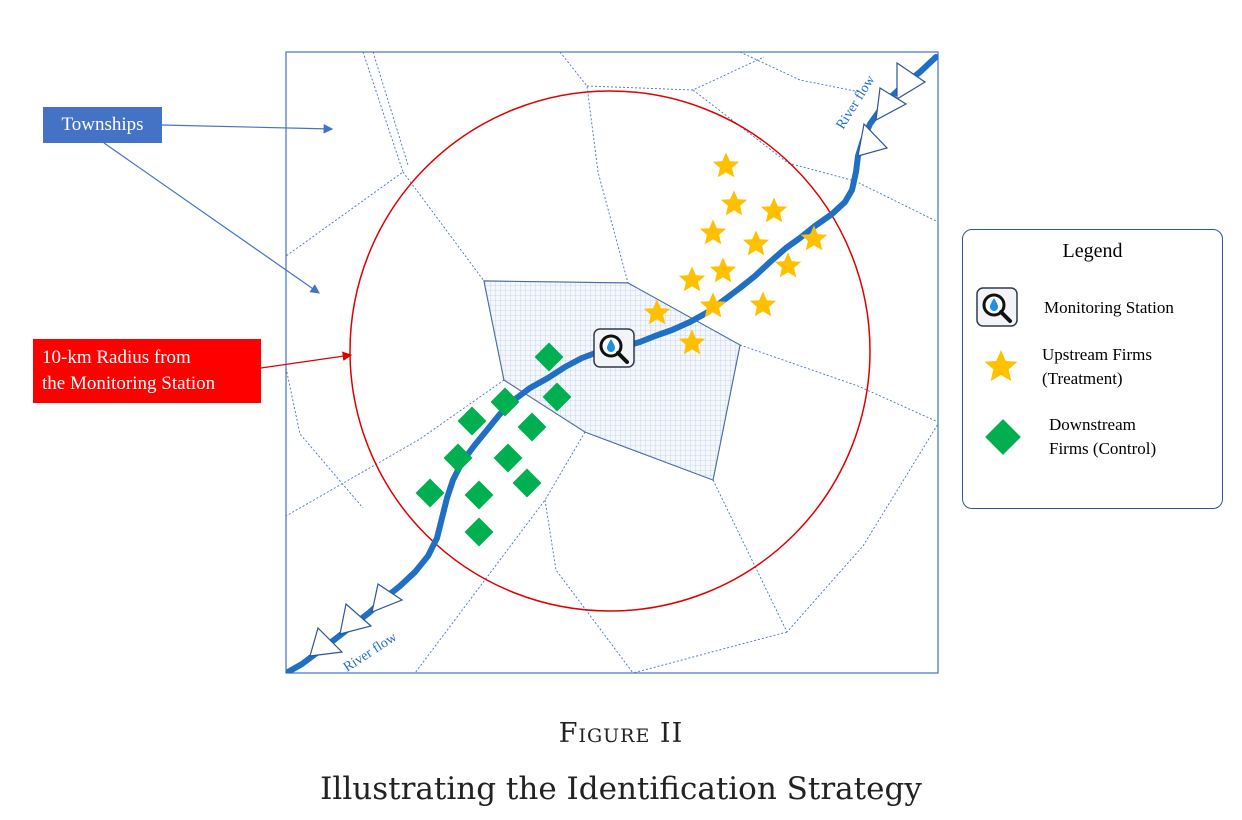 This screenshot has height=820, width=1242. I want to click on figure-title: Illustrating the Identification Strategy, so click(621, 789).